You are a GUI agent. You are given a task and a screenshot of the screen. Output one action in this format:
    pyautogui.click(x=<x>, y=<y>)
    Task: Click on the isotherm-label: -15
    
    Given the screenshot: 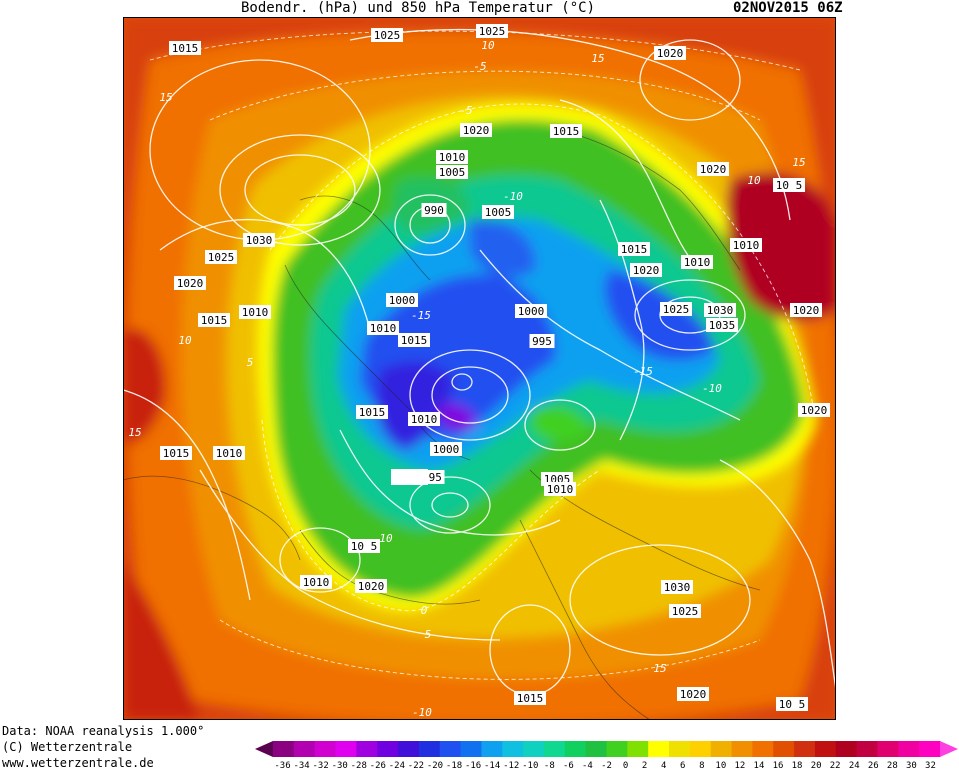 What is the action you would take?
    pyautogui.click(x=421, y=315)
    